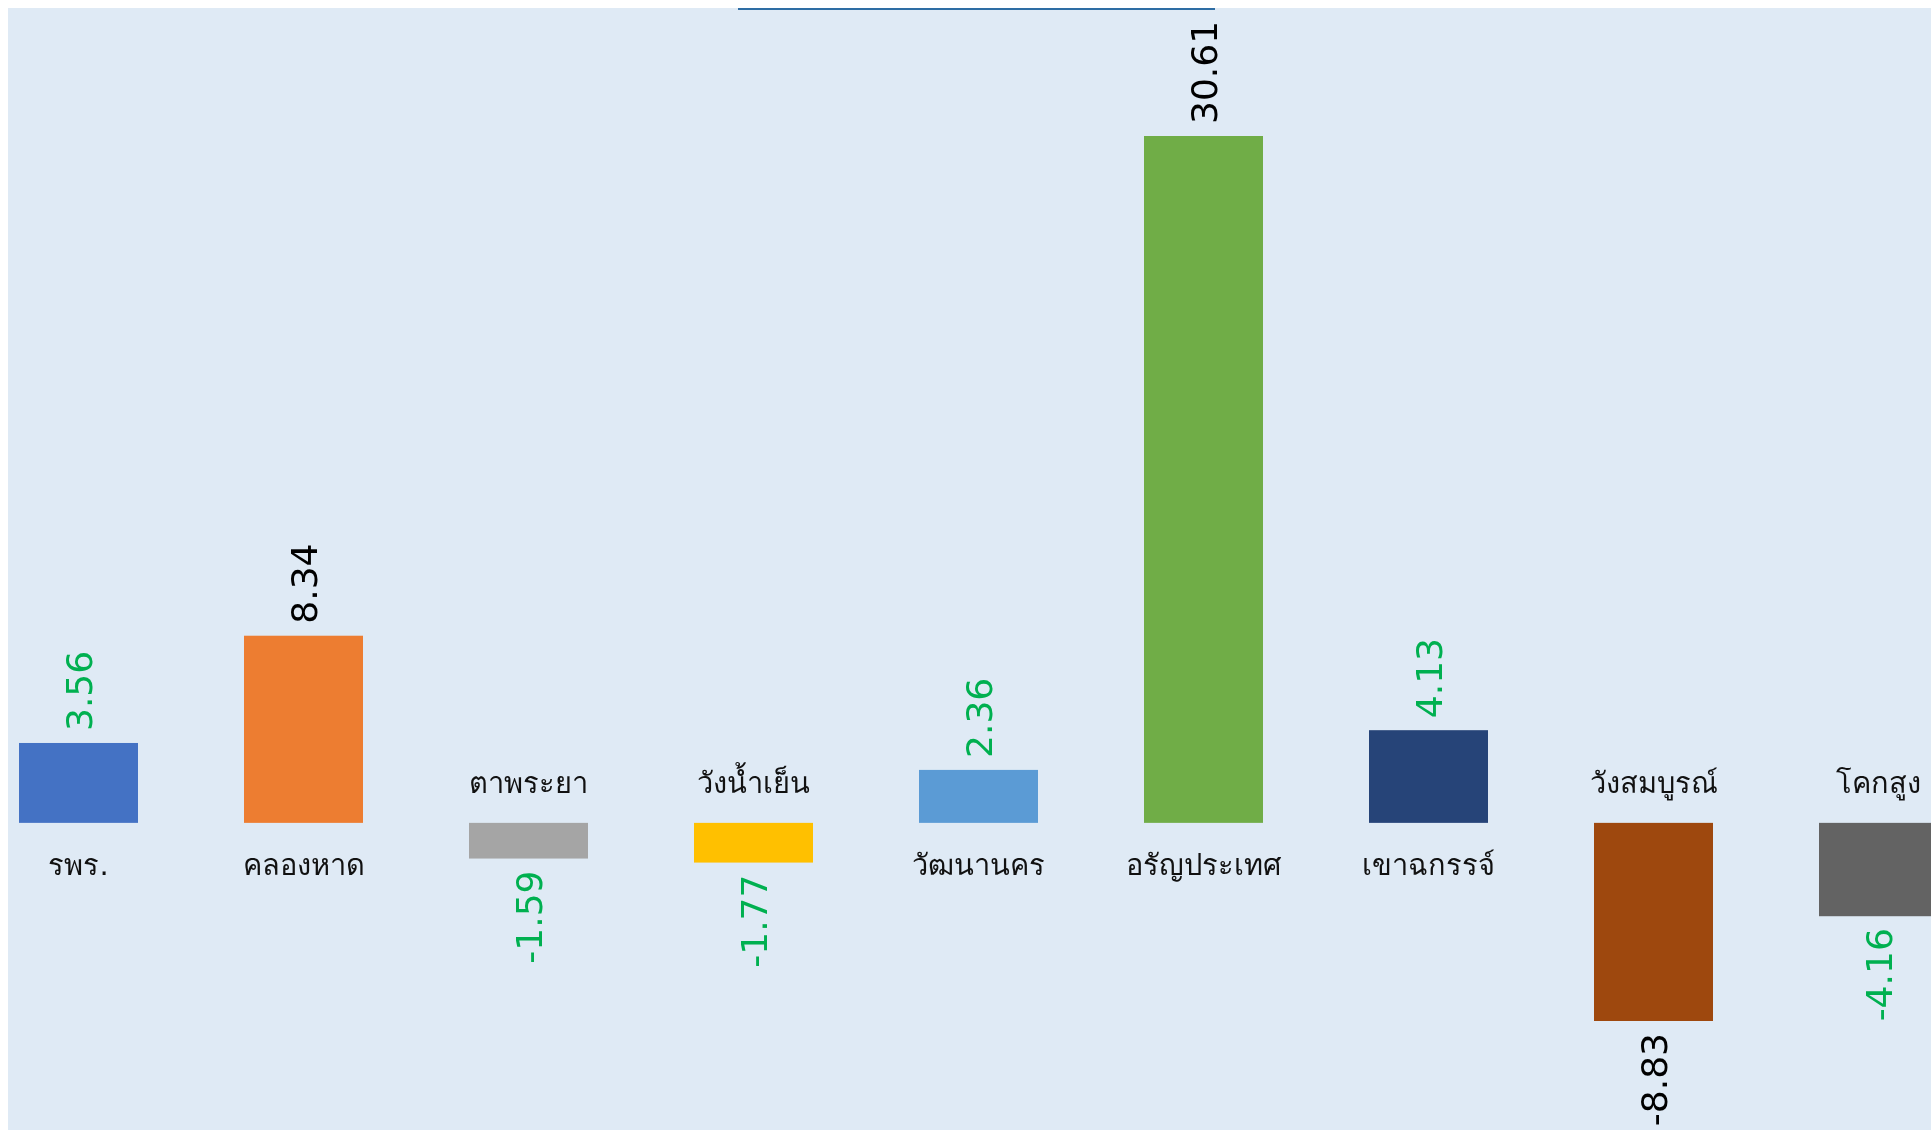 The height and width of the screenshot is (1130, 1931). I want to click on data-label: -8.83, so click(1654, 1080).